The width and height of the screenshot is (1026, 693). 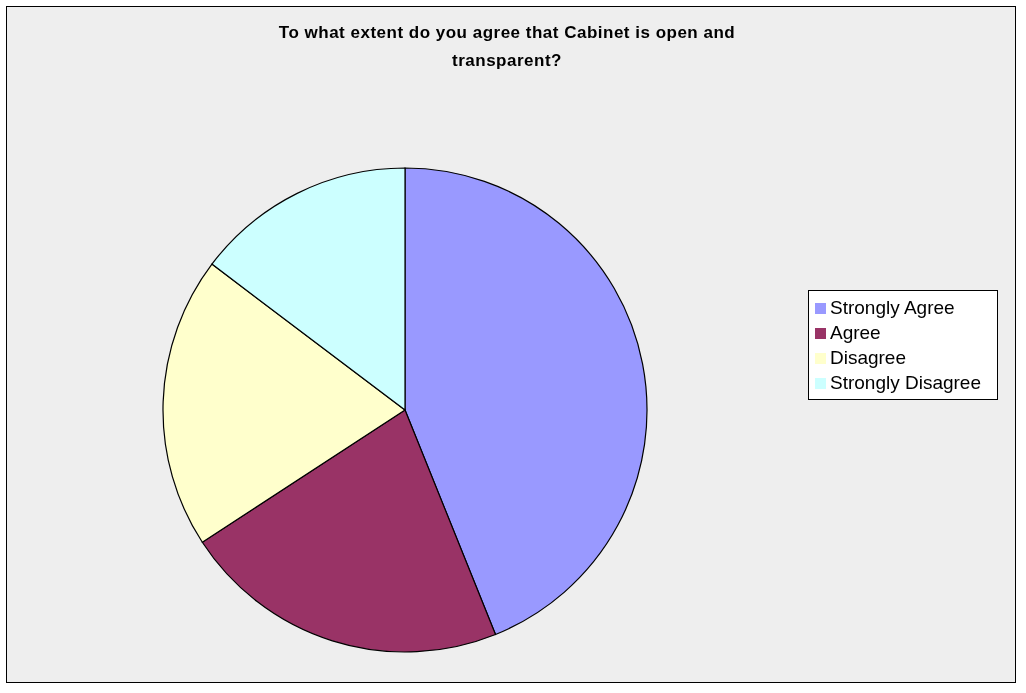 I want to click on chart-title: To what extent do you agree that Cabinet is open and transparent?, so click(x=507, y=47).